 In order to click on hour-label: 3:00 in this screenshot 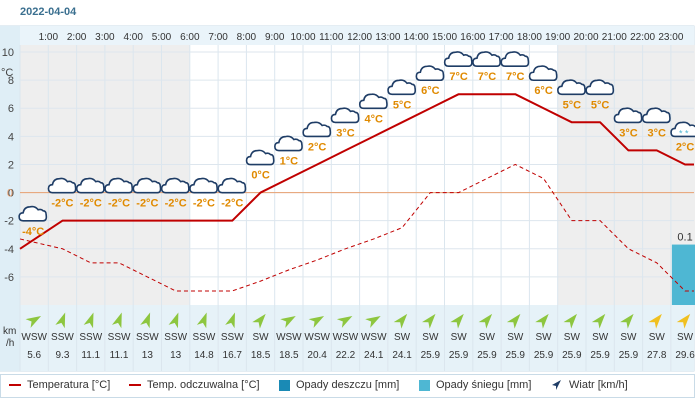, I will do `click(105, 37)`.